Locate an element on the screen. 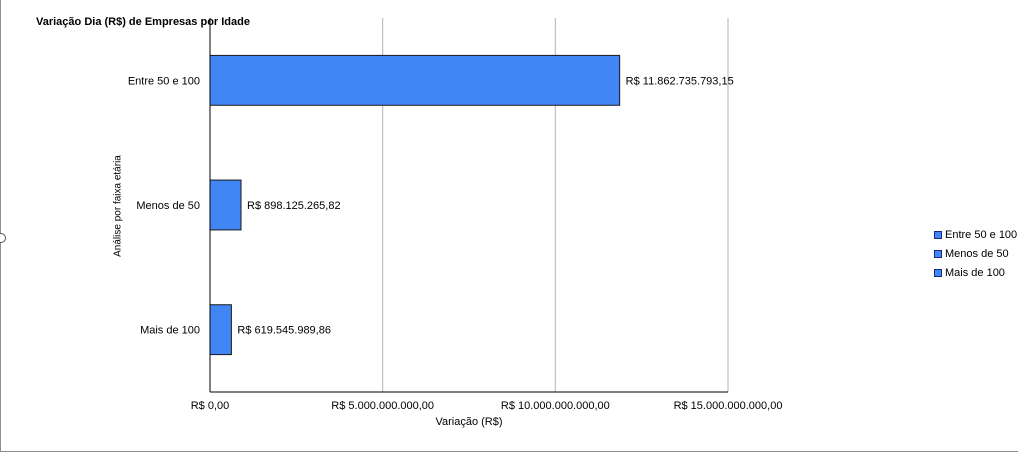  legend-label: Mais de 100 is located at coordinates (975, 272).